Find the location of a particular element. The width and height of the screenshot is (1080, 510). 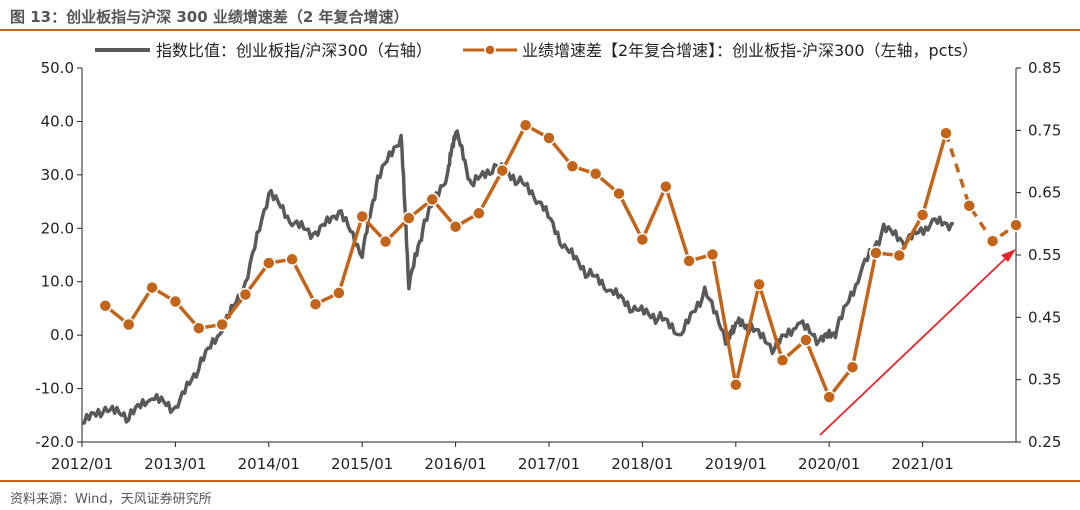

x-tick-label: 2012/01 is located at coordinates (82, 464).